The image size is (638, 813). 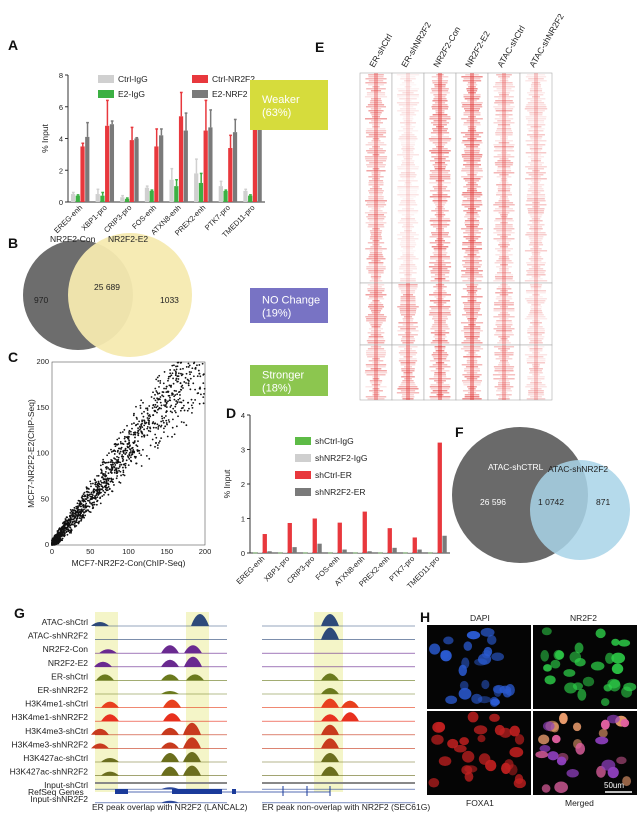 What do you see at coordinates (511, 46) in the screenshot?
I see `e-column-label: ATAC-shCtrl` at bounding box center [511, 46].